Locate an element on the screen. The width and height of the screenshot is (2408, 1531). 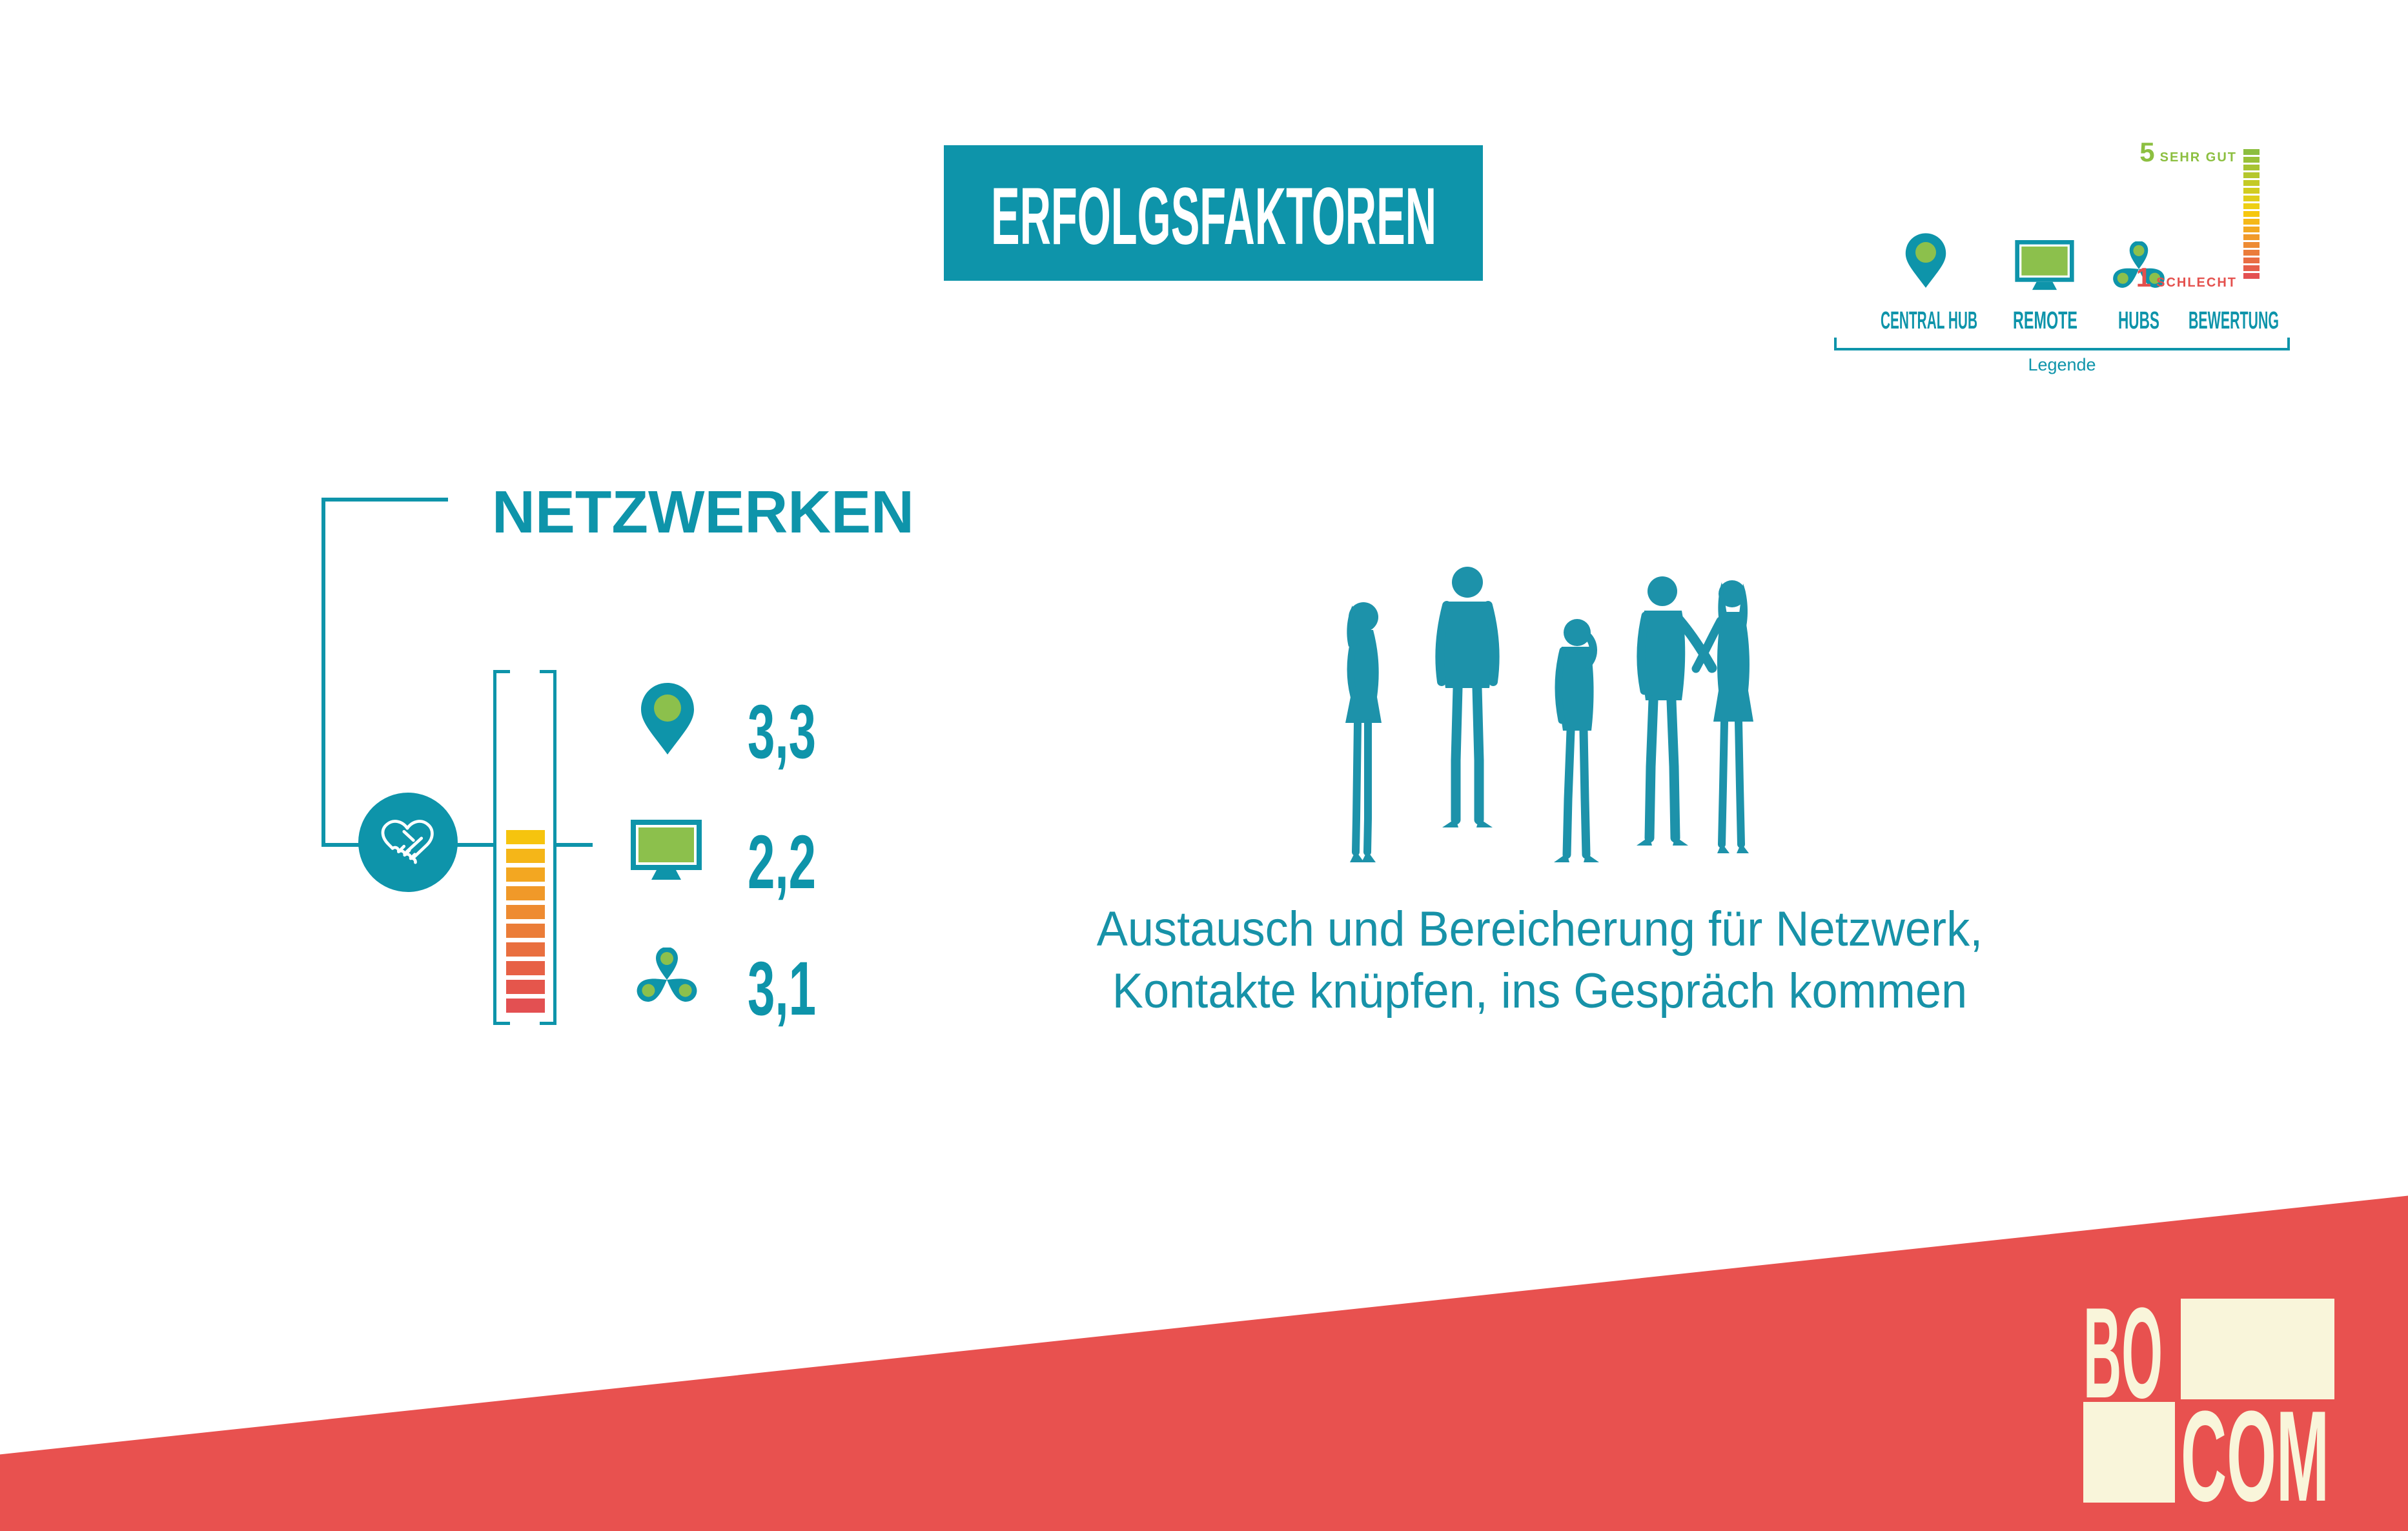
legend-label-hubs: HUBS is located at coordinates (2138, 320).